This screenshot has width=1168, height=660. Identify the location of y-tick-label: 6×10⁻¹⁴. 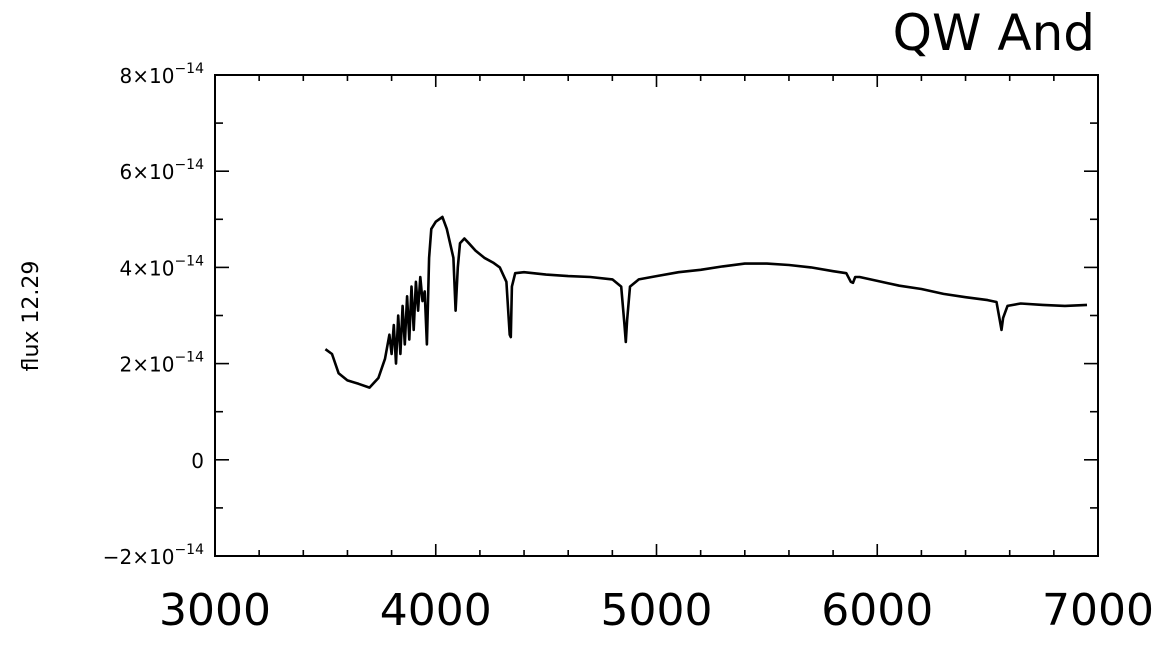
(162, 170).